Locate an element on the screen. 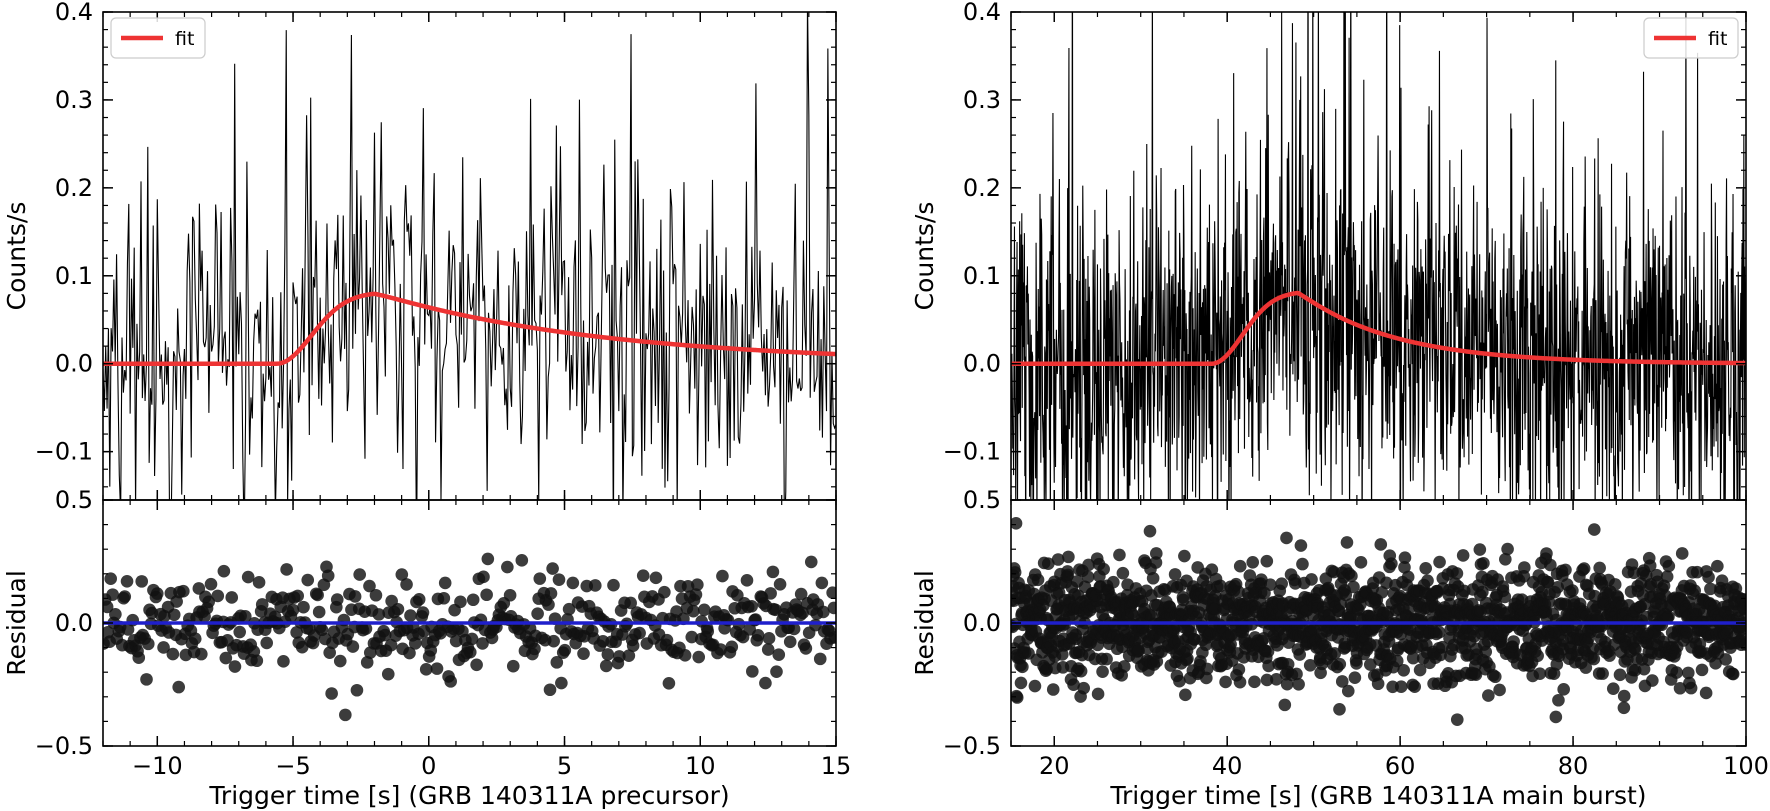 The image size is (1770, 811). right-lower-y-axis-label: Residual is located at coordinates (924, 623).